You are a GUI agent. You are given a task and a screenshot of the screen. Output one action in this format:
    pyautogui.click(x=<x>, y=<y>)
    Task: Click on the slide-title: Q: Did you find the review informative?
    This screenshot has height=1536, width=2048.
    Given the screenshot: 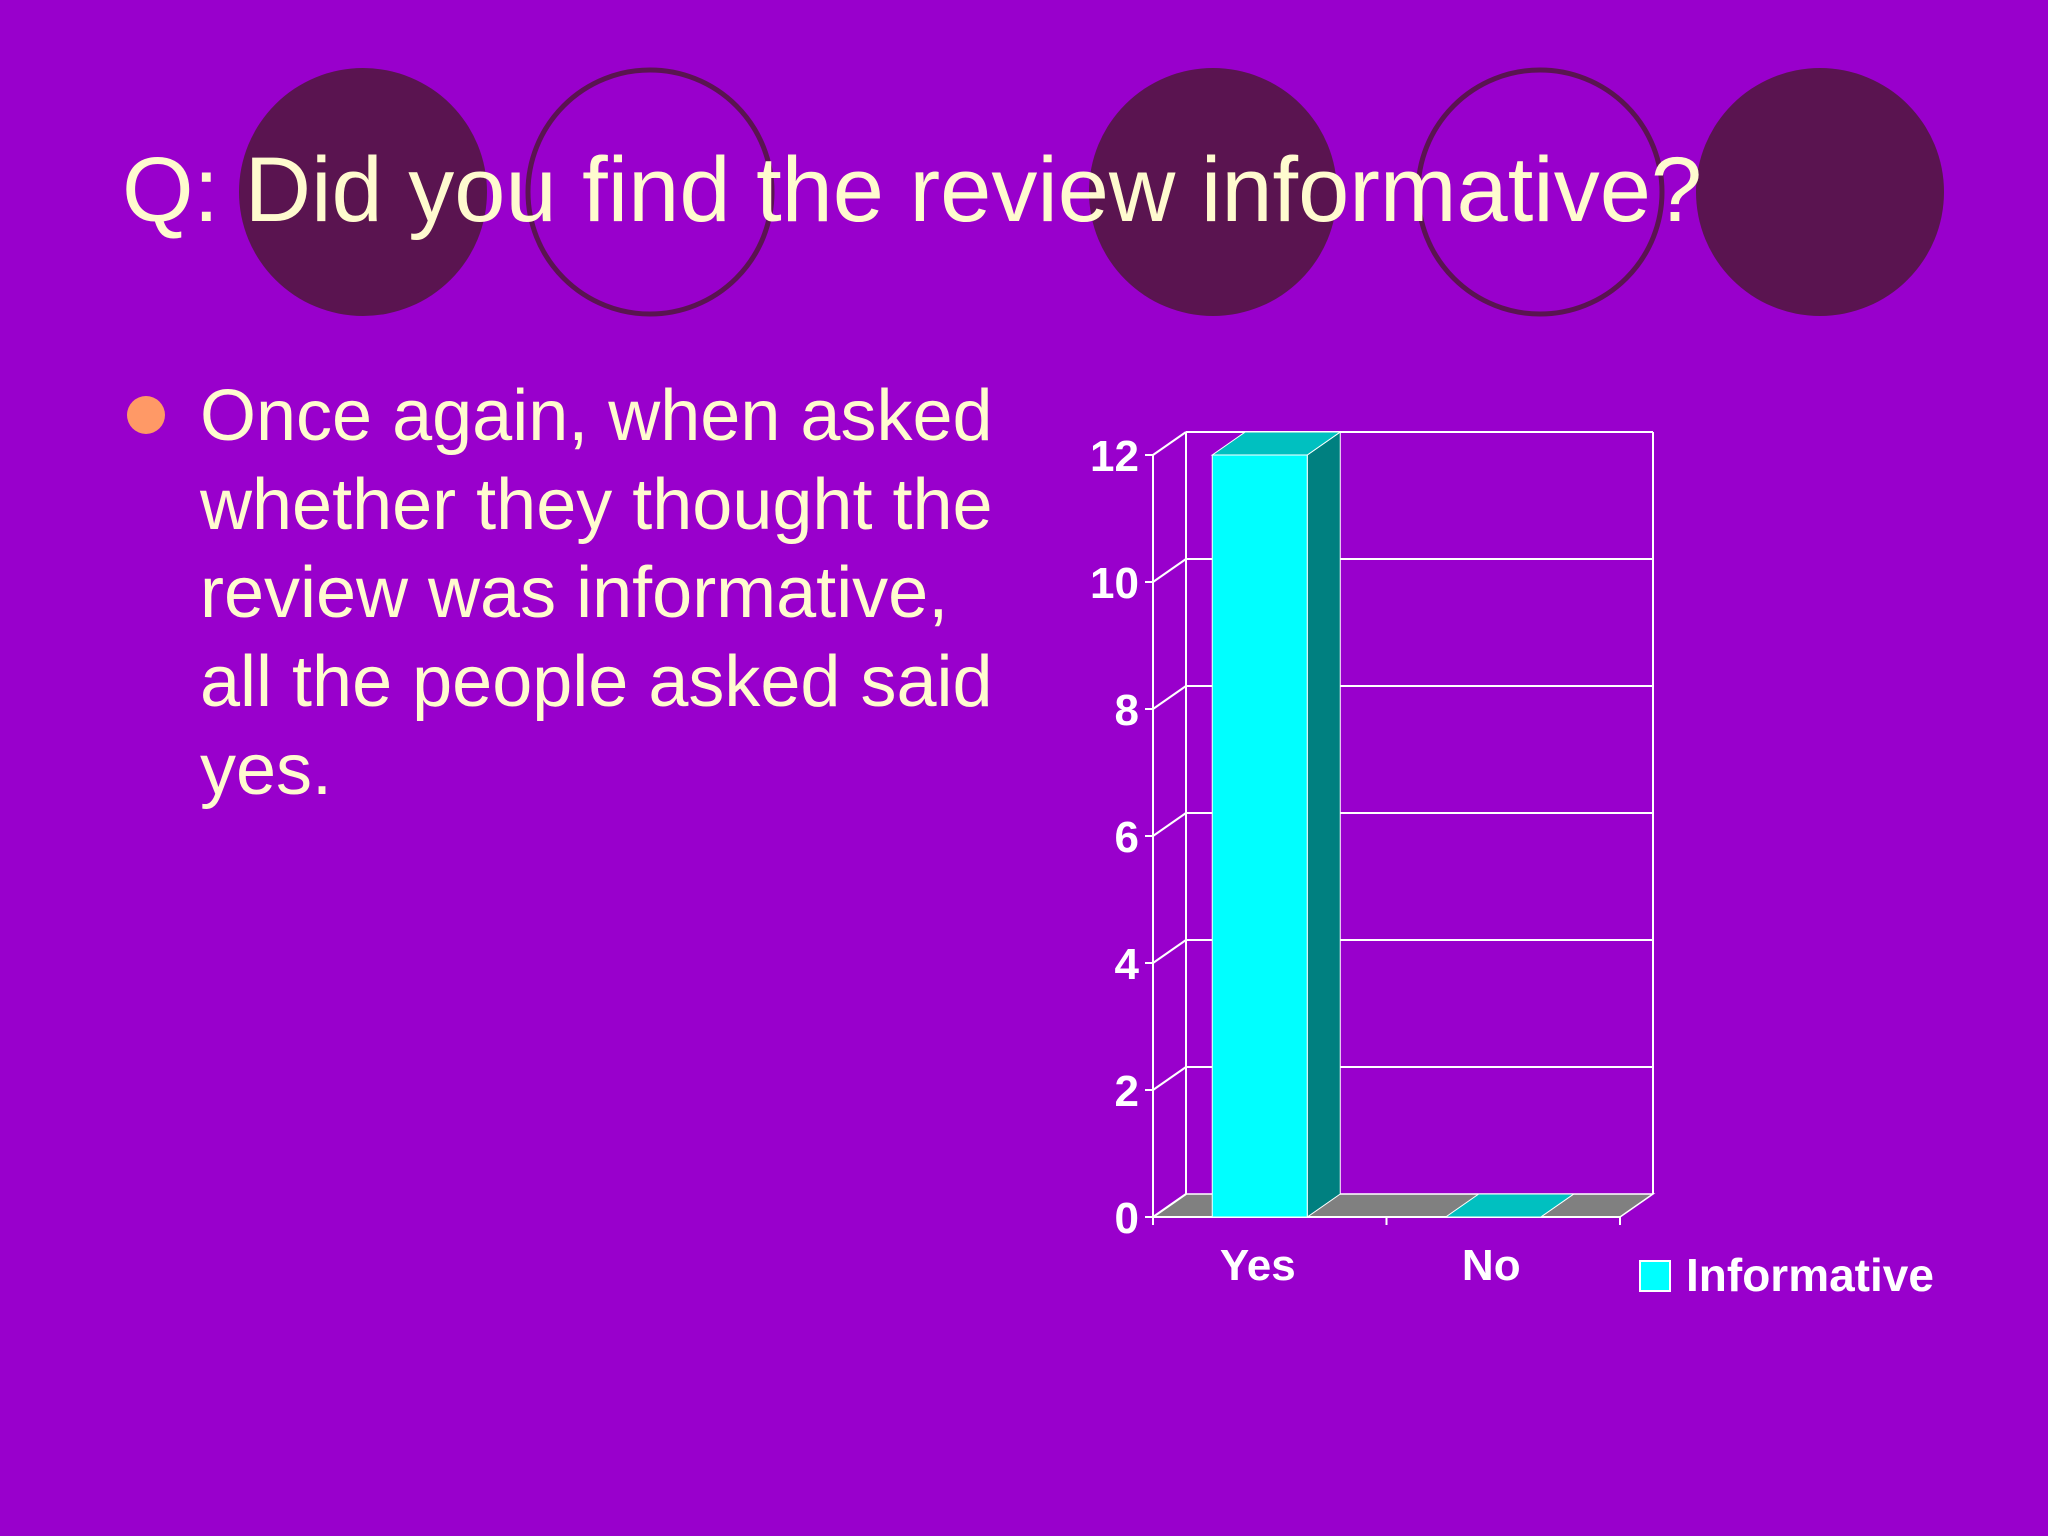 What is the action you would take?
    pyautogui.click(x=912, y=190)
    